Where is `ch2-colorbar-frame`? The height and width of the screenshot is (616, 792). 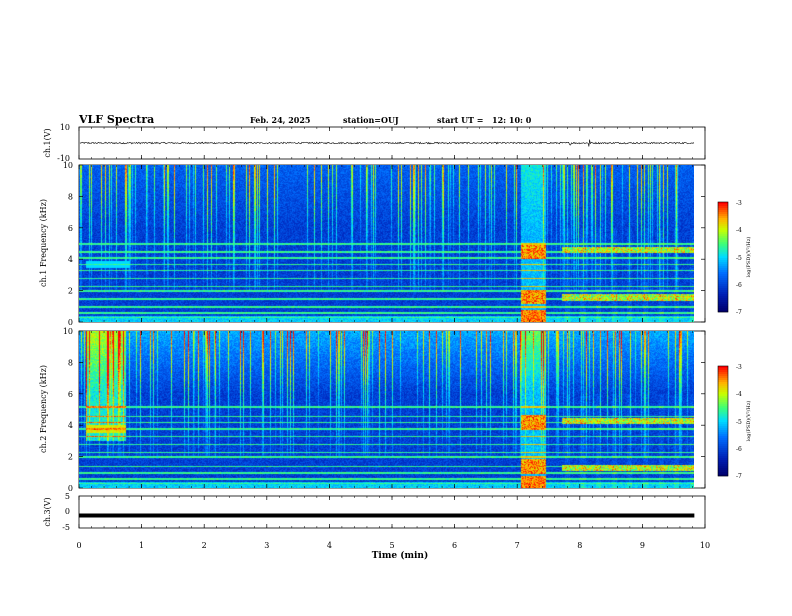
ch2-colorbar-frame is located at coordinates (723, 421).